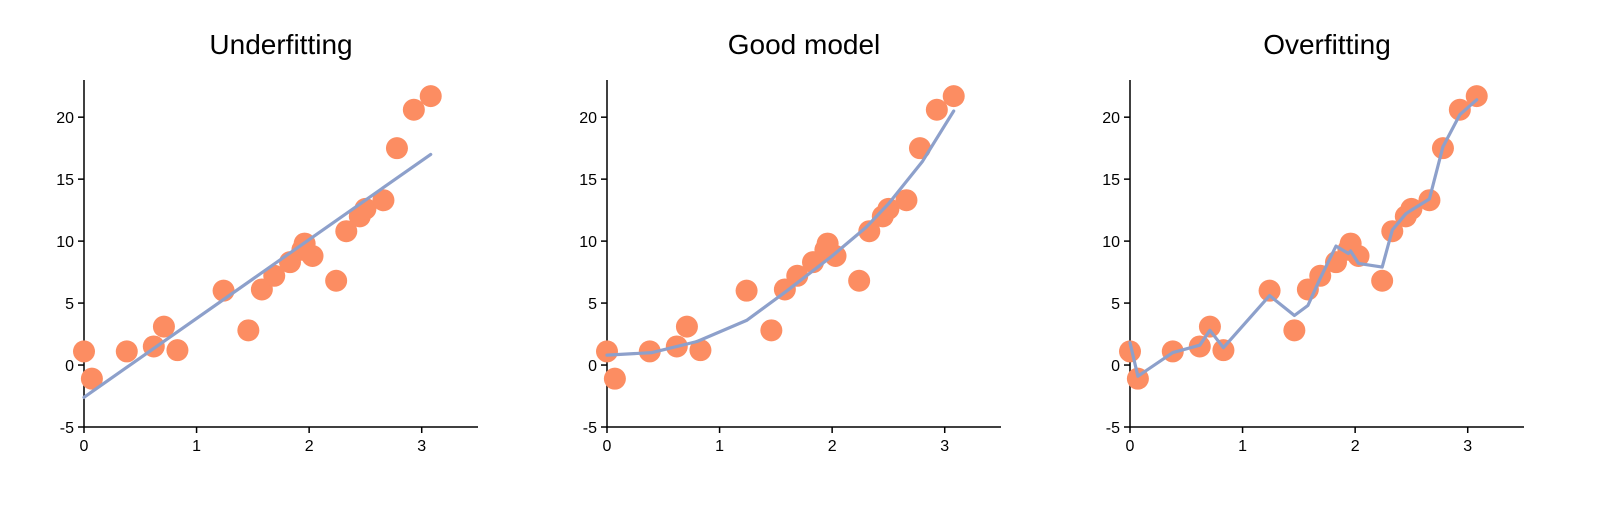 The image size is (1600, 505). I want to click on chart-title: Underfitting, so click(280, 44).